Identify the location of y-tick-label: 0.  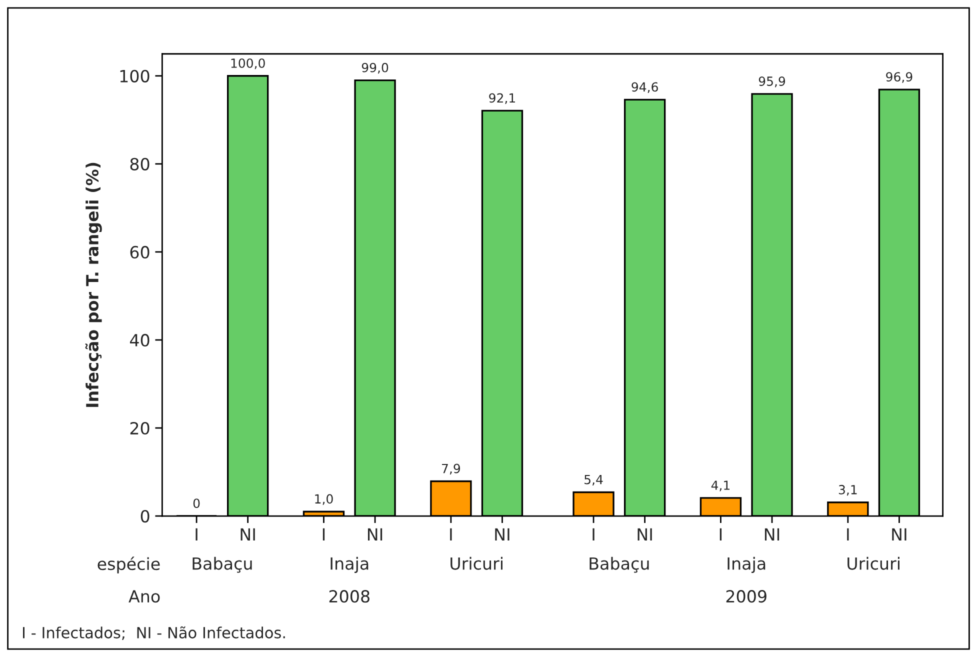
(145, 516).